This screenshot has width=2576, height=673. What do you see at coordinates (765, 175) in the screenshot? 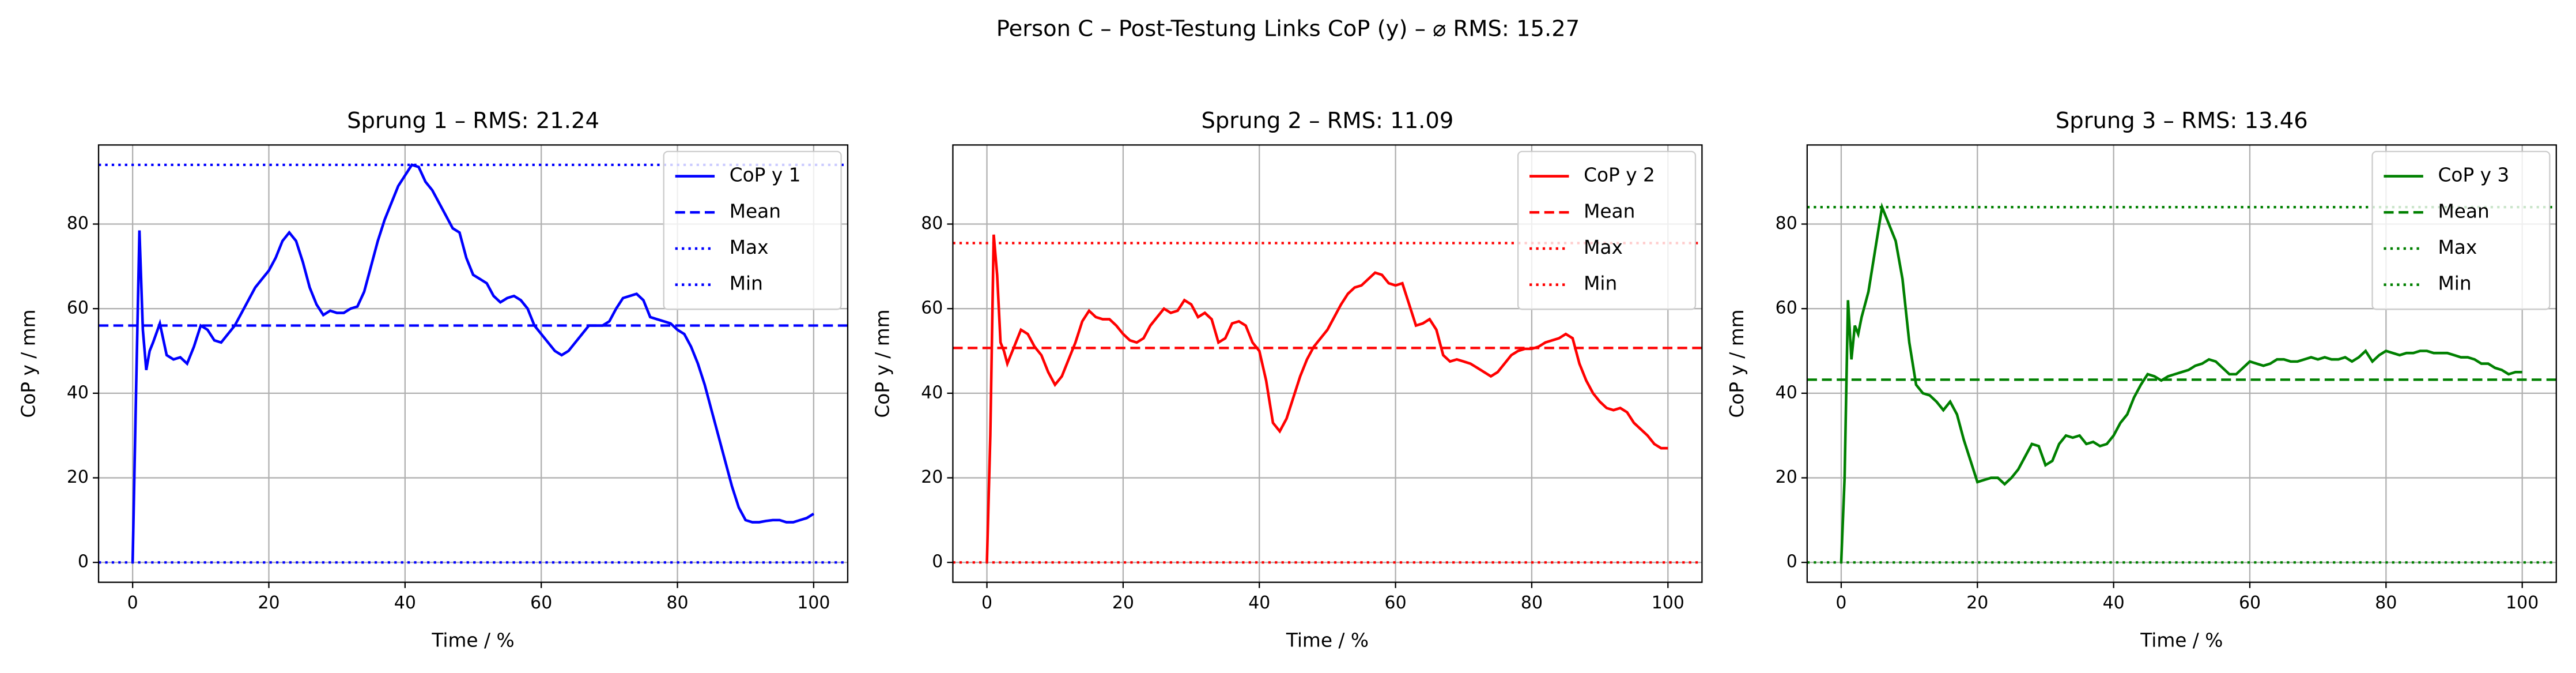
I see `legend-label: CoP y 1` at bounding box center [765, 175].